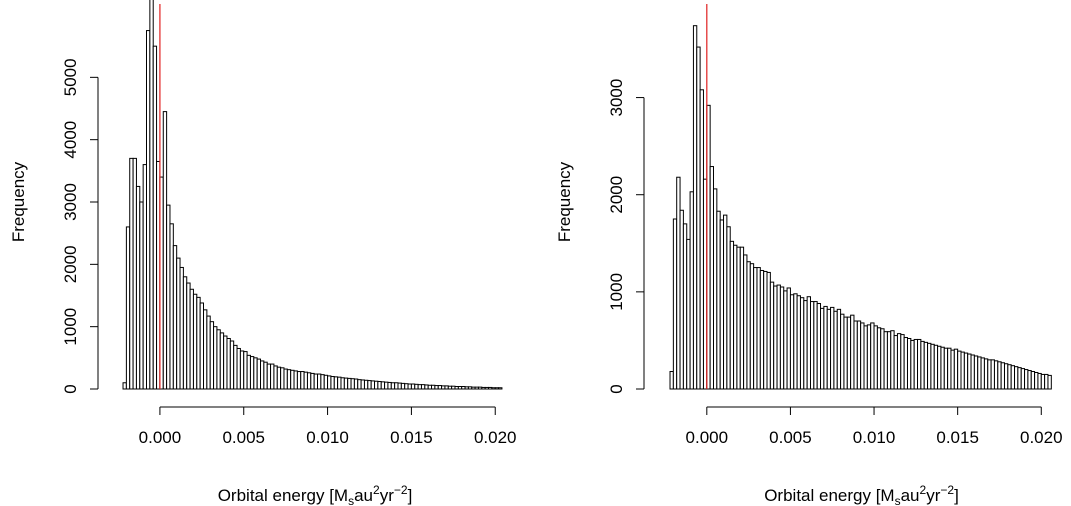 The width and height of the screenshot is (1071, 506). What do you see at coordinates (328, 427) in the screenshot?
I see `x-ticks-left: 0.000 0.005 0.010 0.015 0.020` at bounding box center [328, 427].